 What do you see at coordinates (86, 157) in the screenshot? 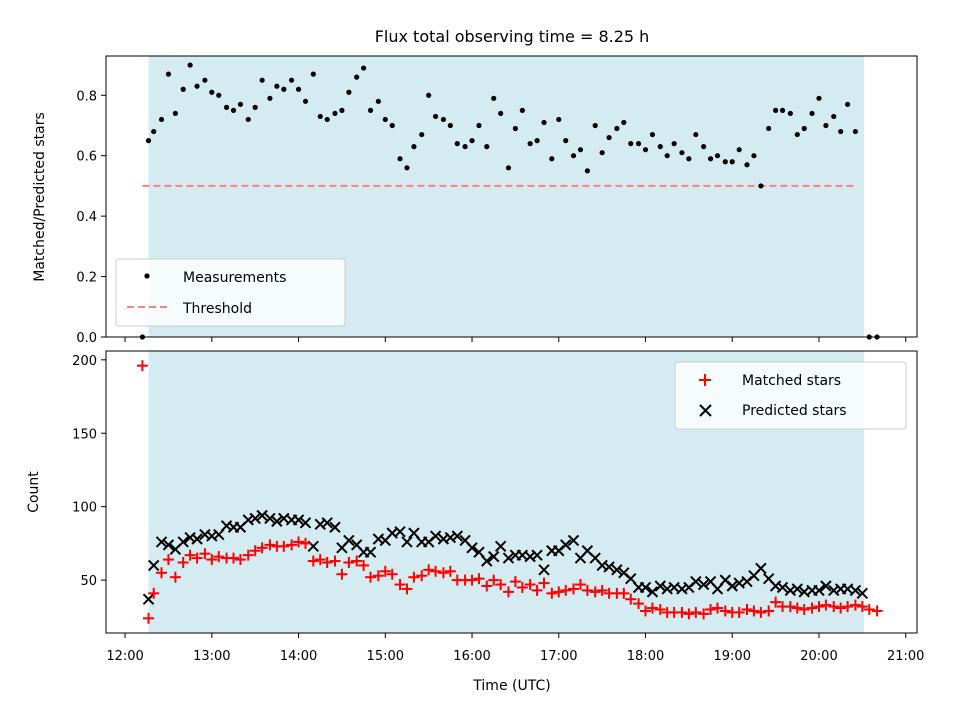
I see `ratio-y-tick-label: 0.6` at bounding box center [86, 157].